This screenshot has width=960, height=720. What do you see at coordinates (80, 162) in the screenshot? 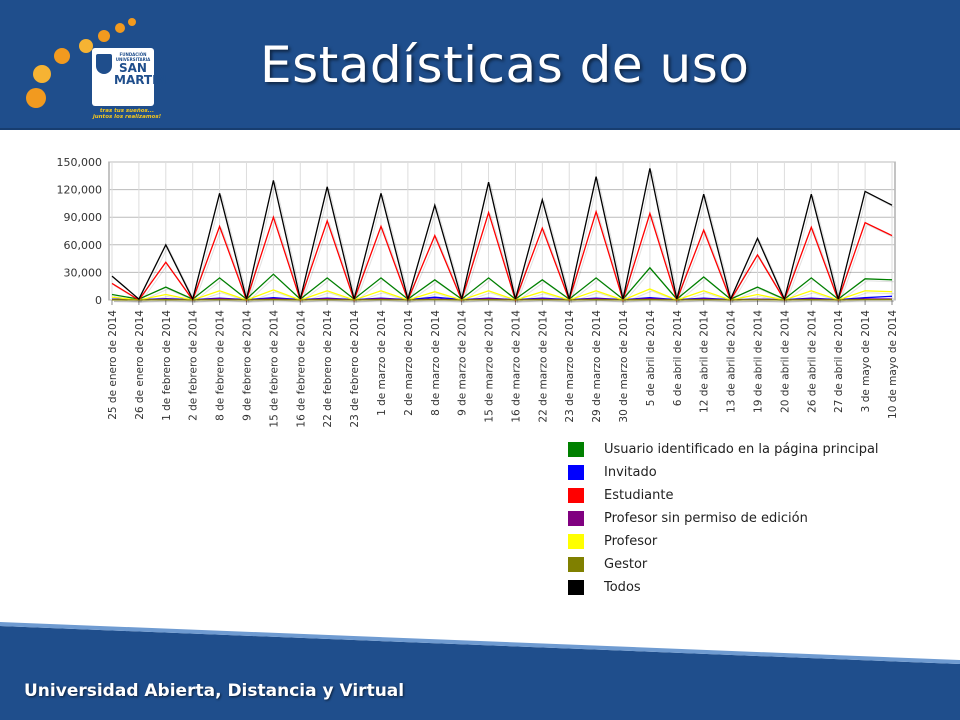
I see `y-tick-label: 150,000` at bounding box center [80, 162].